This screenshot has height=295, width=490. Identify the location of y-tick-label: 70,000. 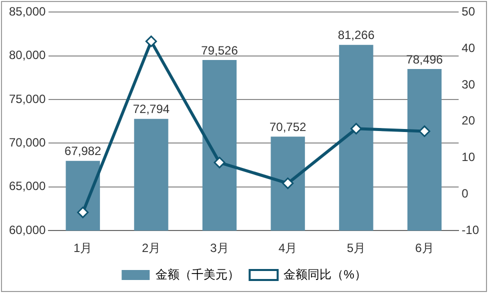
(27, 143).